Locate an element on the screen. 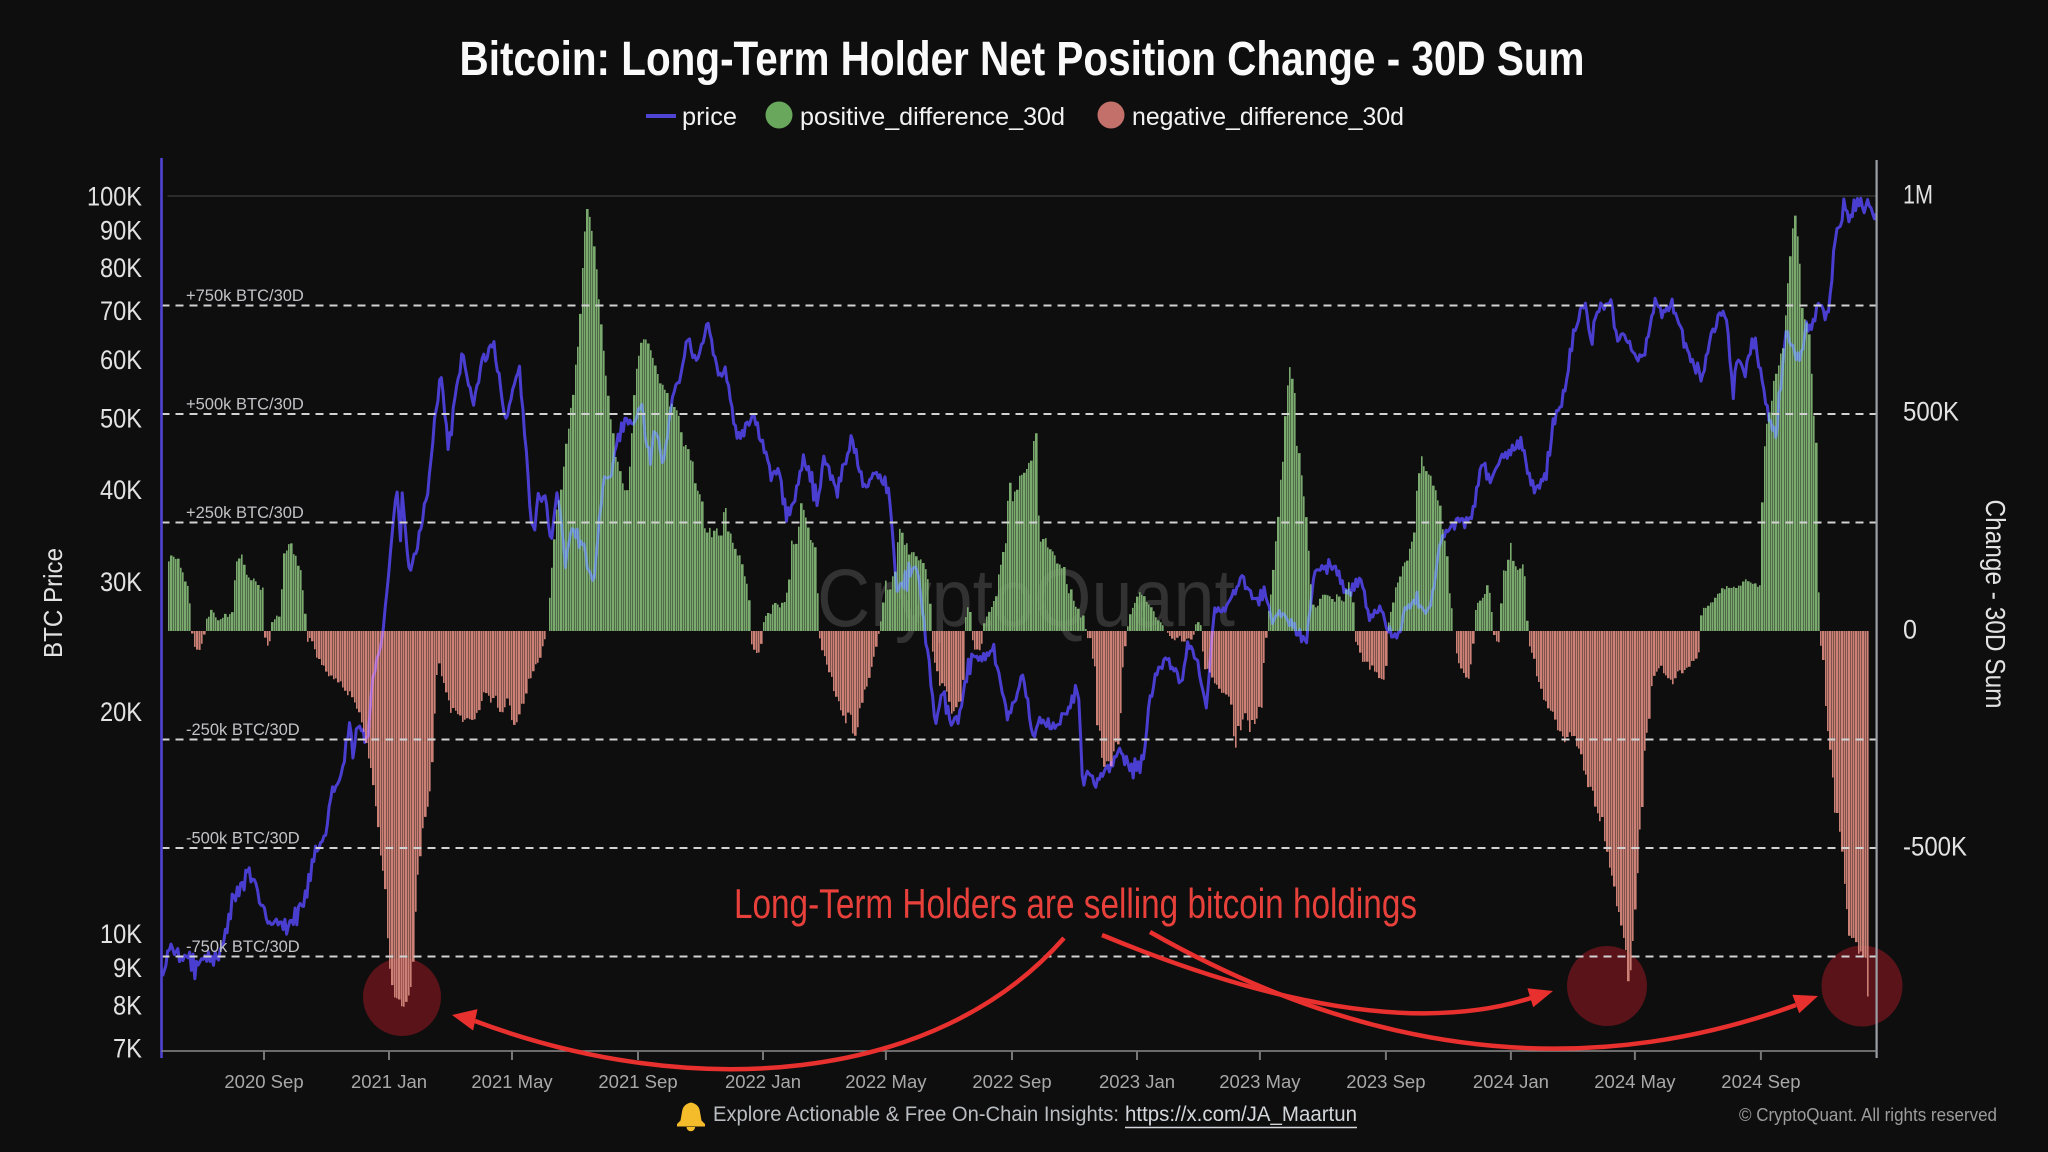 This screenshot has height=1152, width=2048. svg-text: 7K is located at coordinates (127, 1049).